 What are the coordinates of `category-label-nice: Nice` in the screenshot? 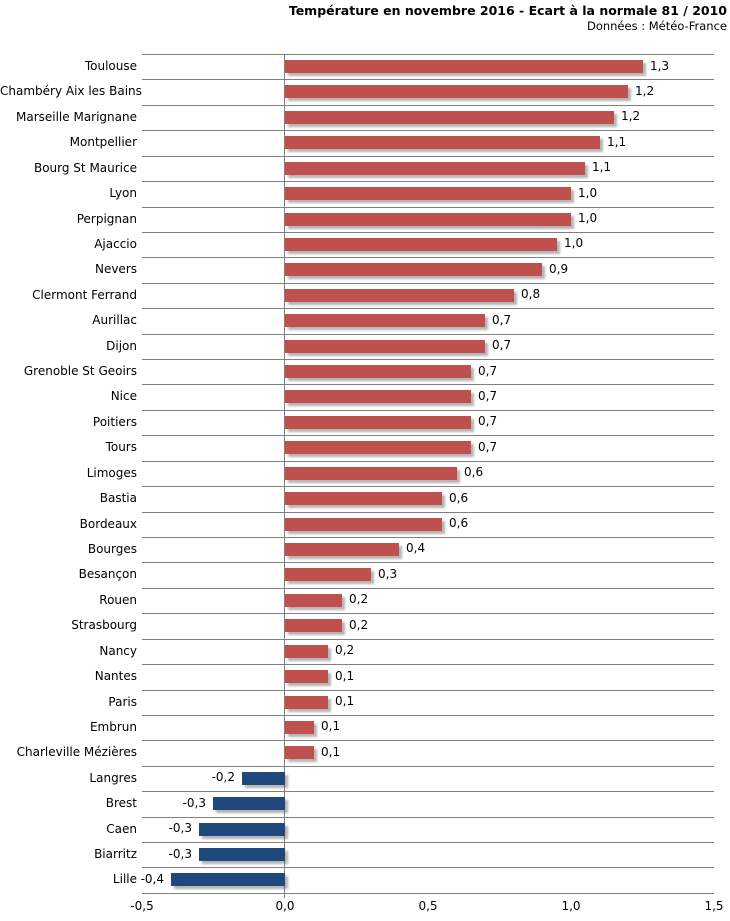 It's located at (123, 396).